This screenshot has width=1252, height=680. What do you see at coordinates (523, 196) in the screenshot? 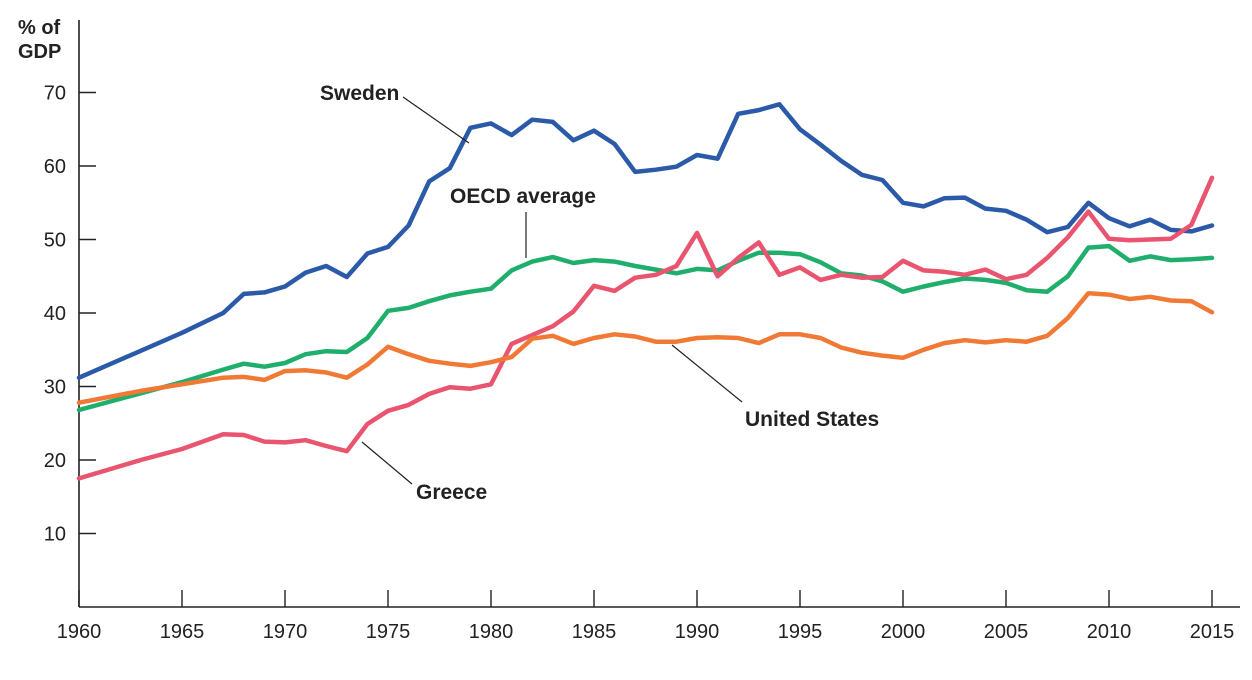
I see `series-label-oecd-average: OECD average` at bounding box center [523, 196].